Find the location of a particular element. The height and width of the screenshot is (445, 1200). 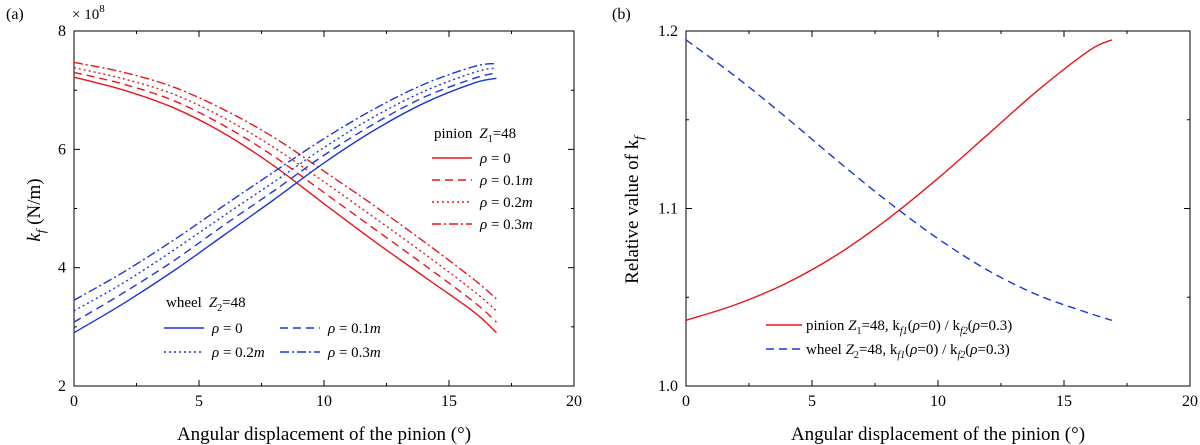

wheel-legend-z-val: =48 is located at coordinates (233, 303).